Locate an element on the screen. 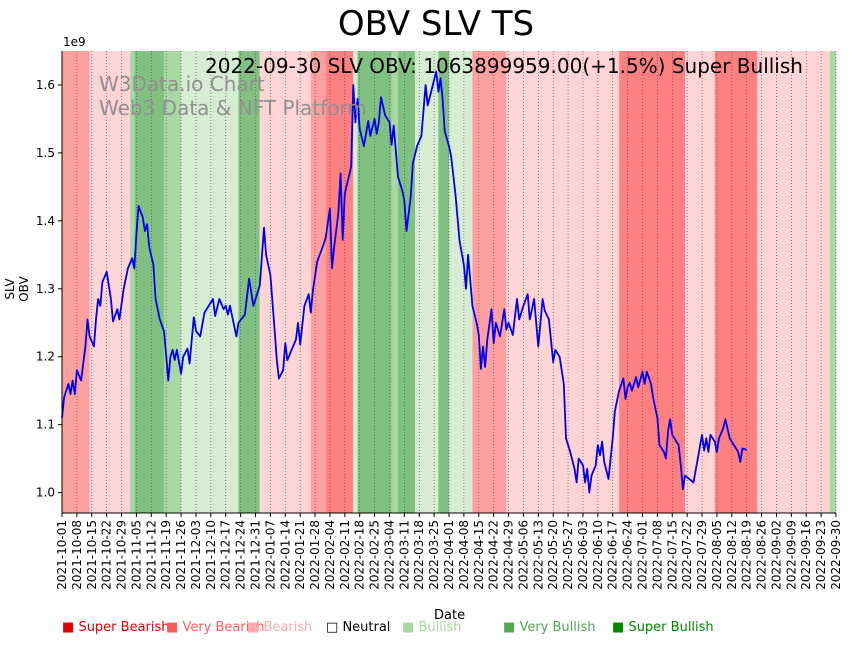 The width and height of the screenshot is (853, 646). x-tick-label: 2022-02-18 is located at coordinates (360, 555).